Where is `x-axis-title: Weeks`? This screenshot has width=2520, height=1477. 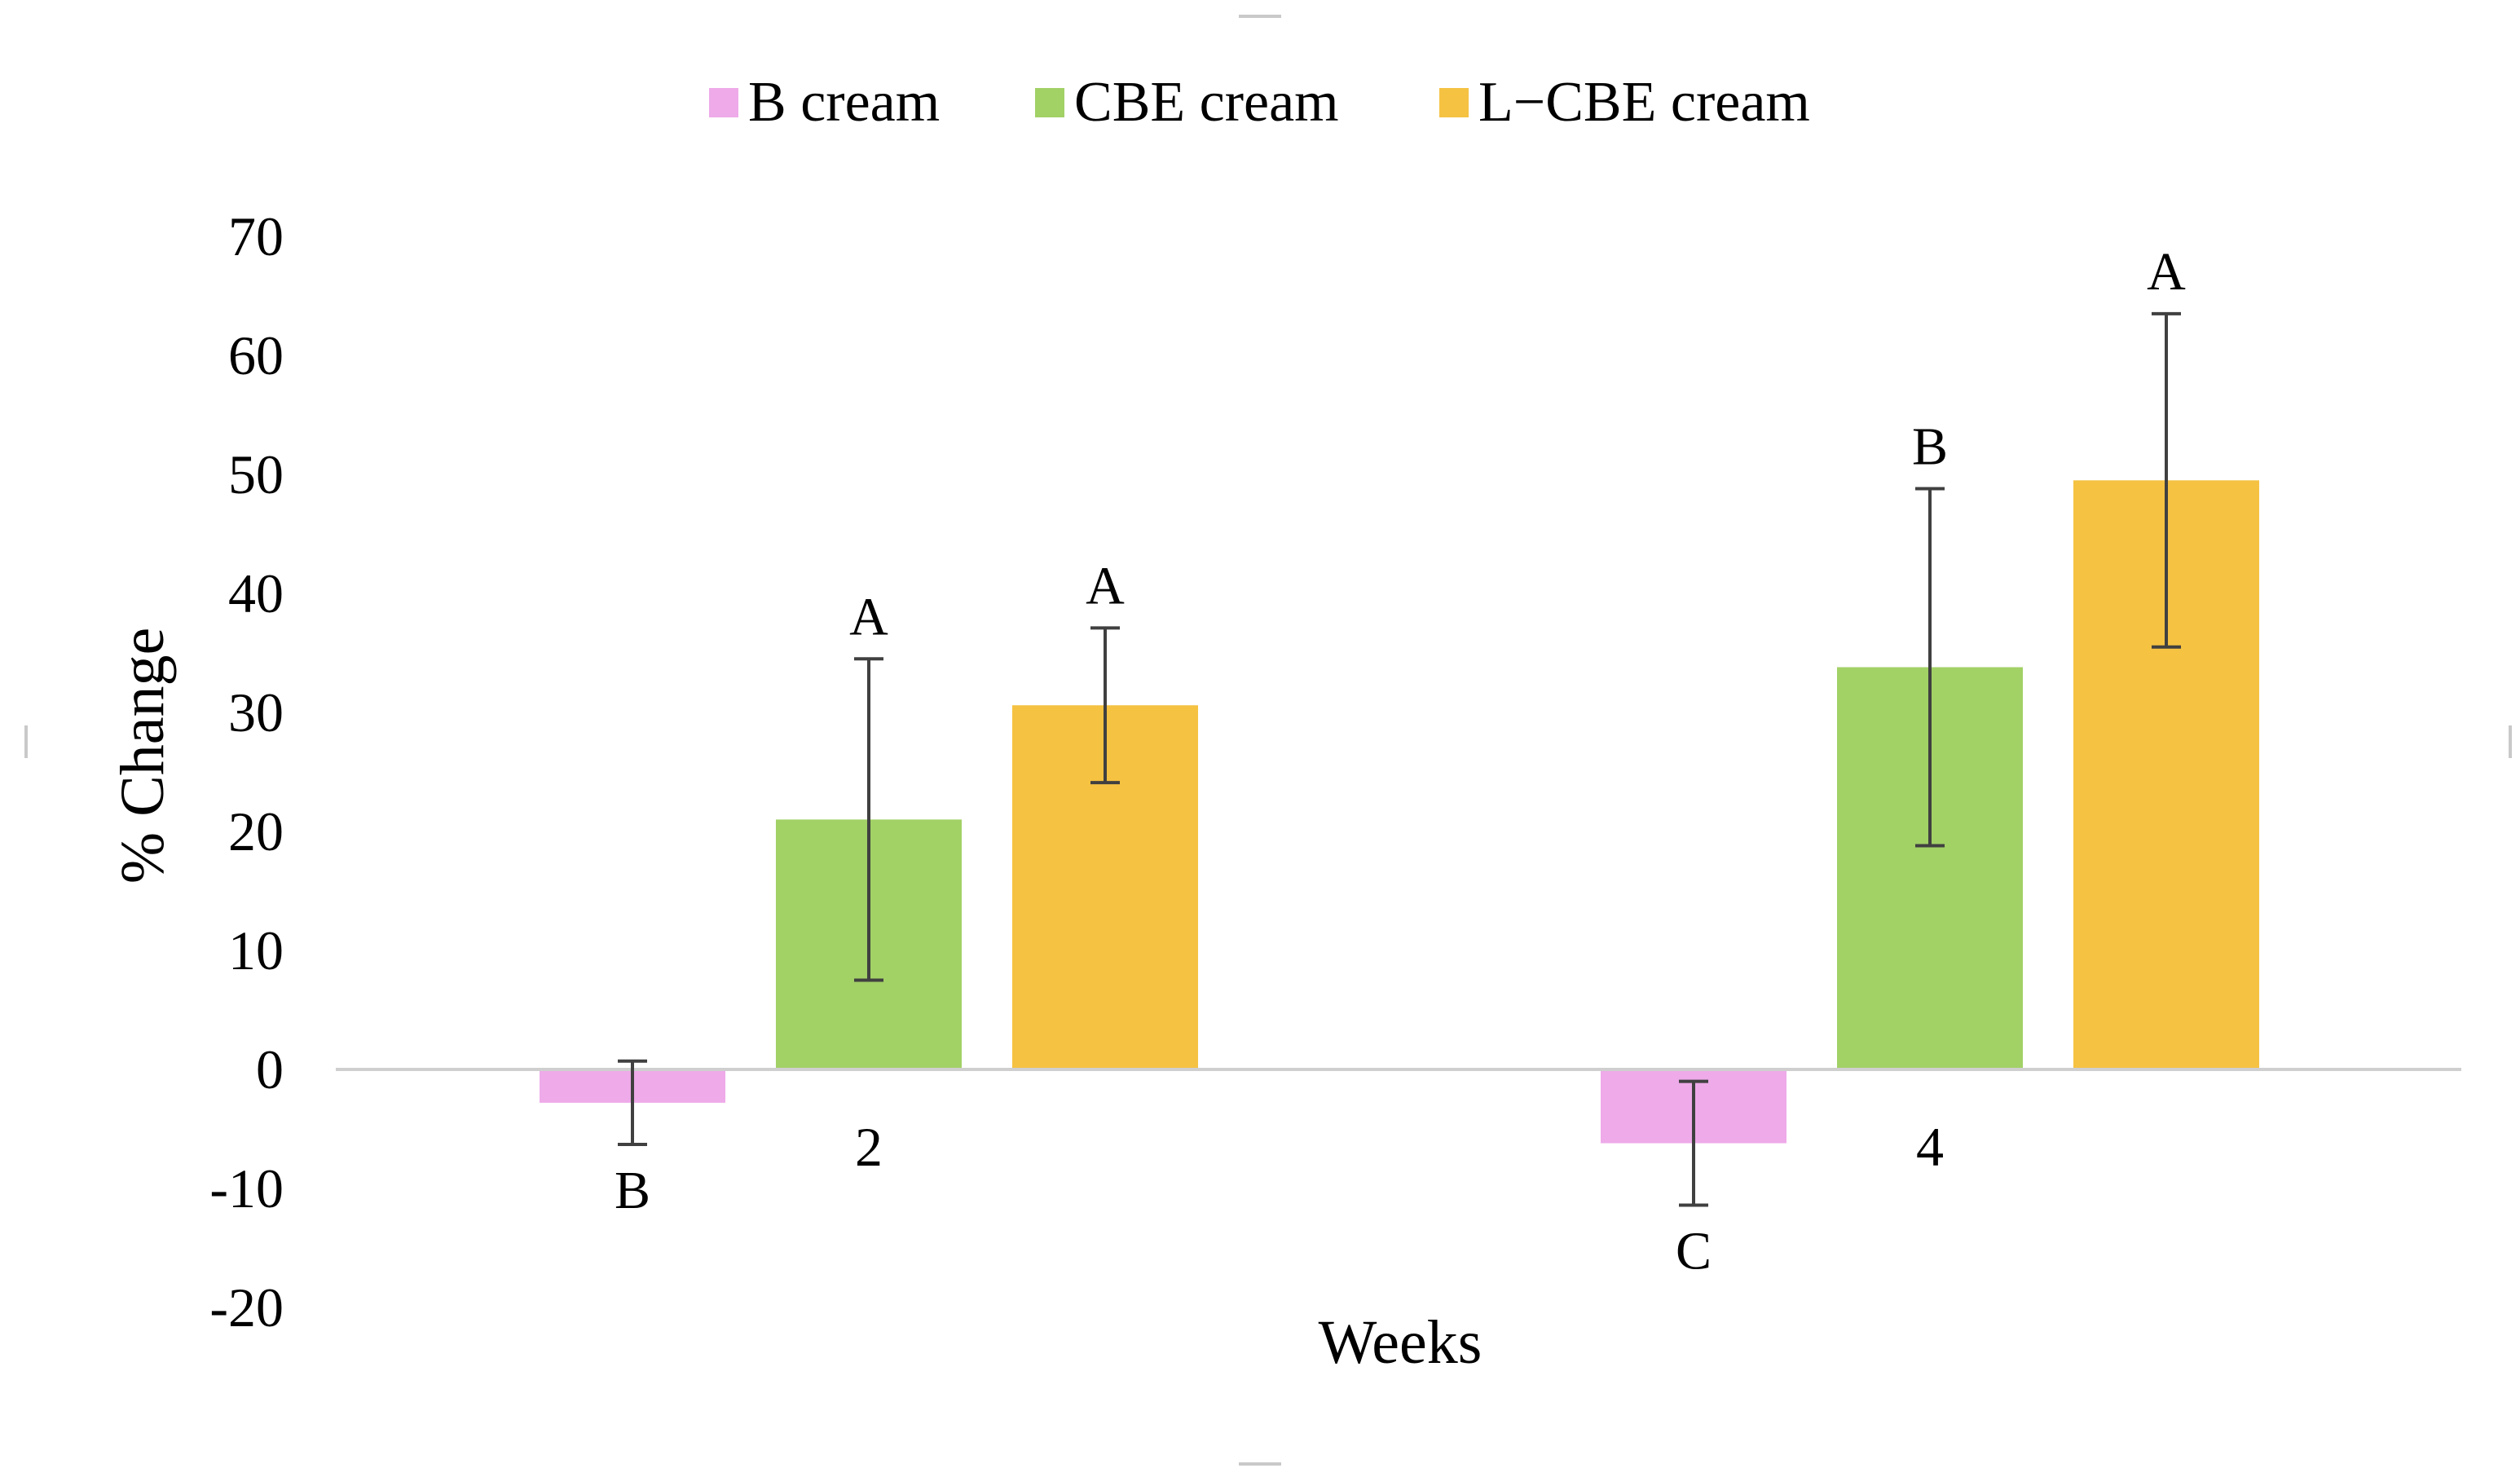 x-axis-title: Weeks is located at coordinates (1401, 1342).